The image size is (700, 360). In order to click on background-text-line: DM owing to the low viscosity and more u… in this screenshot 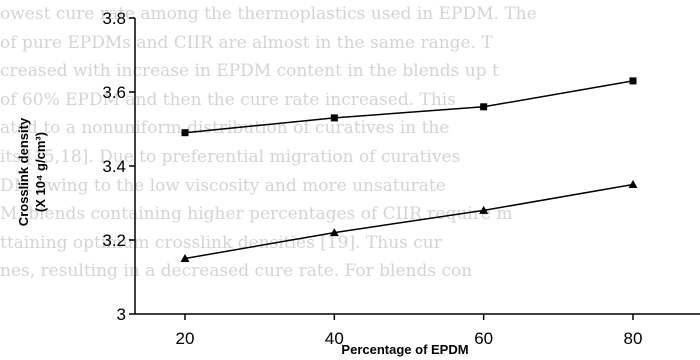, I will do `click(223, 185)`.